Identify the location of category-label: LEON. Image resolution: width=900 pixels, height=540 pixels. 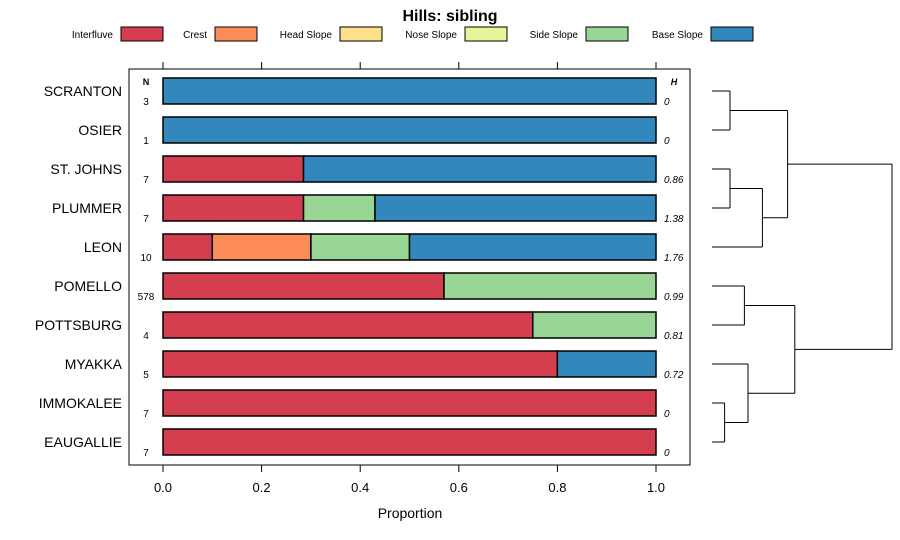
(103, 247).